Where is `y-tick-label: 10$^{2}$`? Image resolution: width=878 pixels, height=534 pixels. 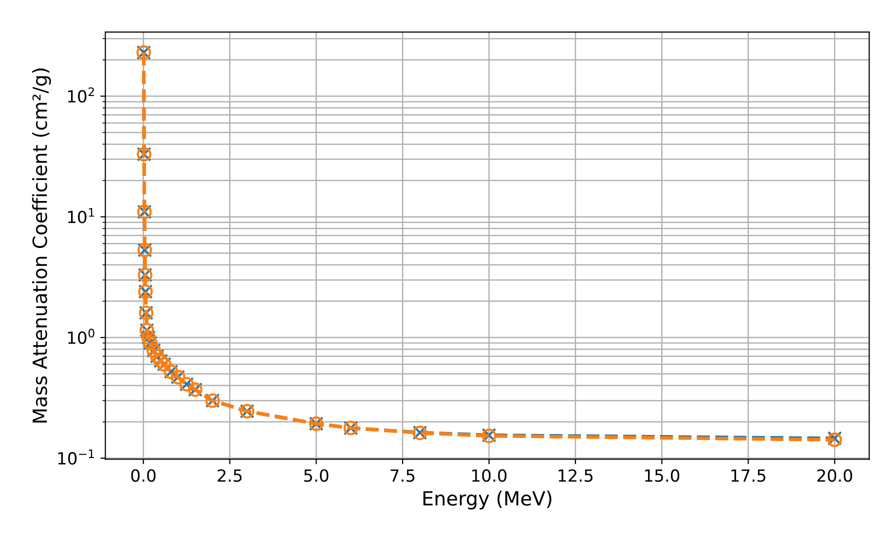
y-tick-label: 10$^{2}$ is located at coordinates (81, 95).